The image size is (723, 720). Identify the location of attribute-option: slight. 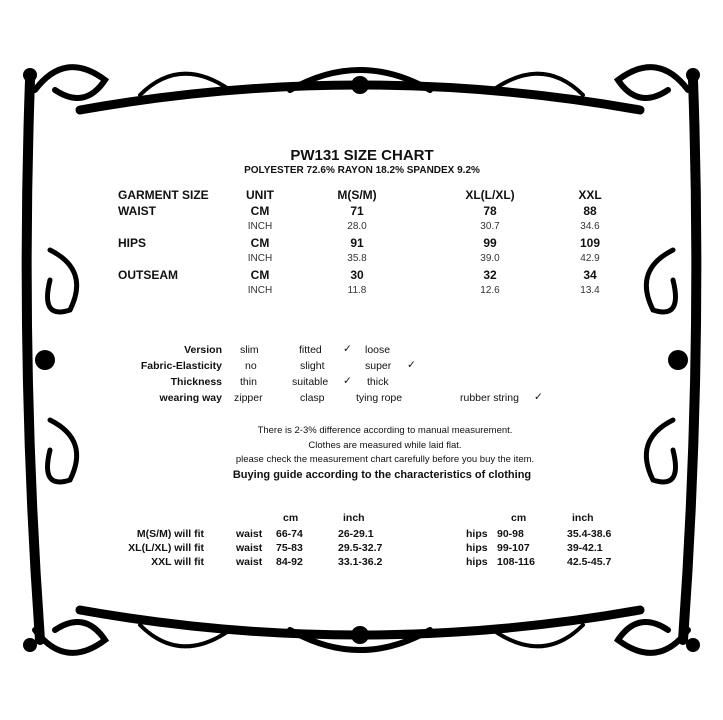
(312, 366).